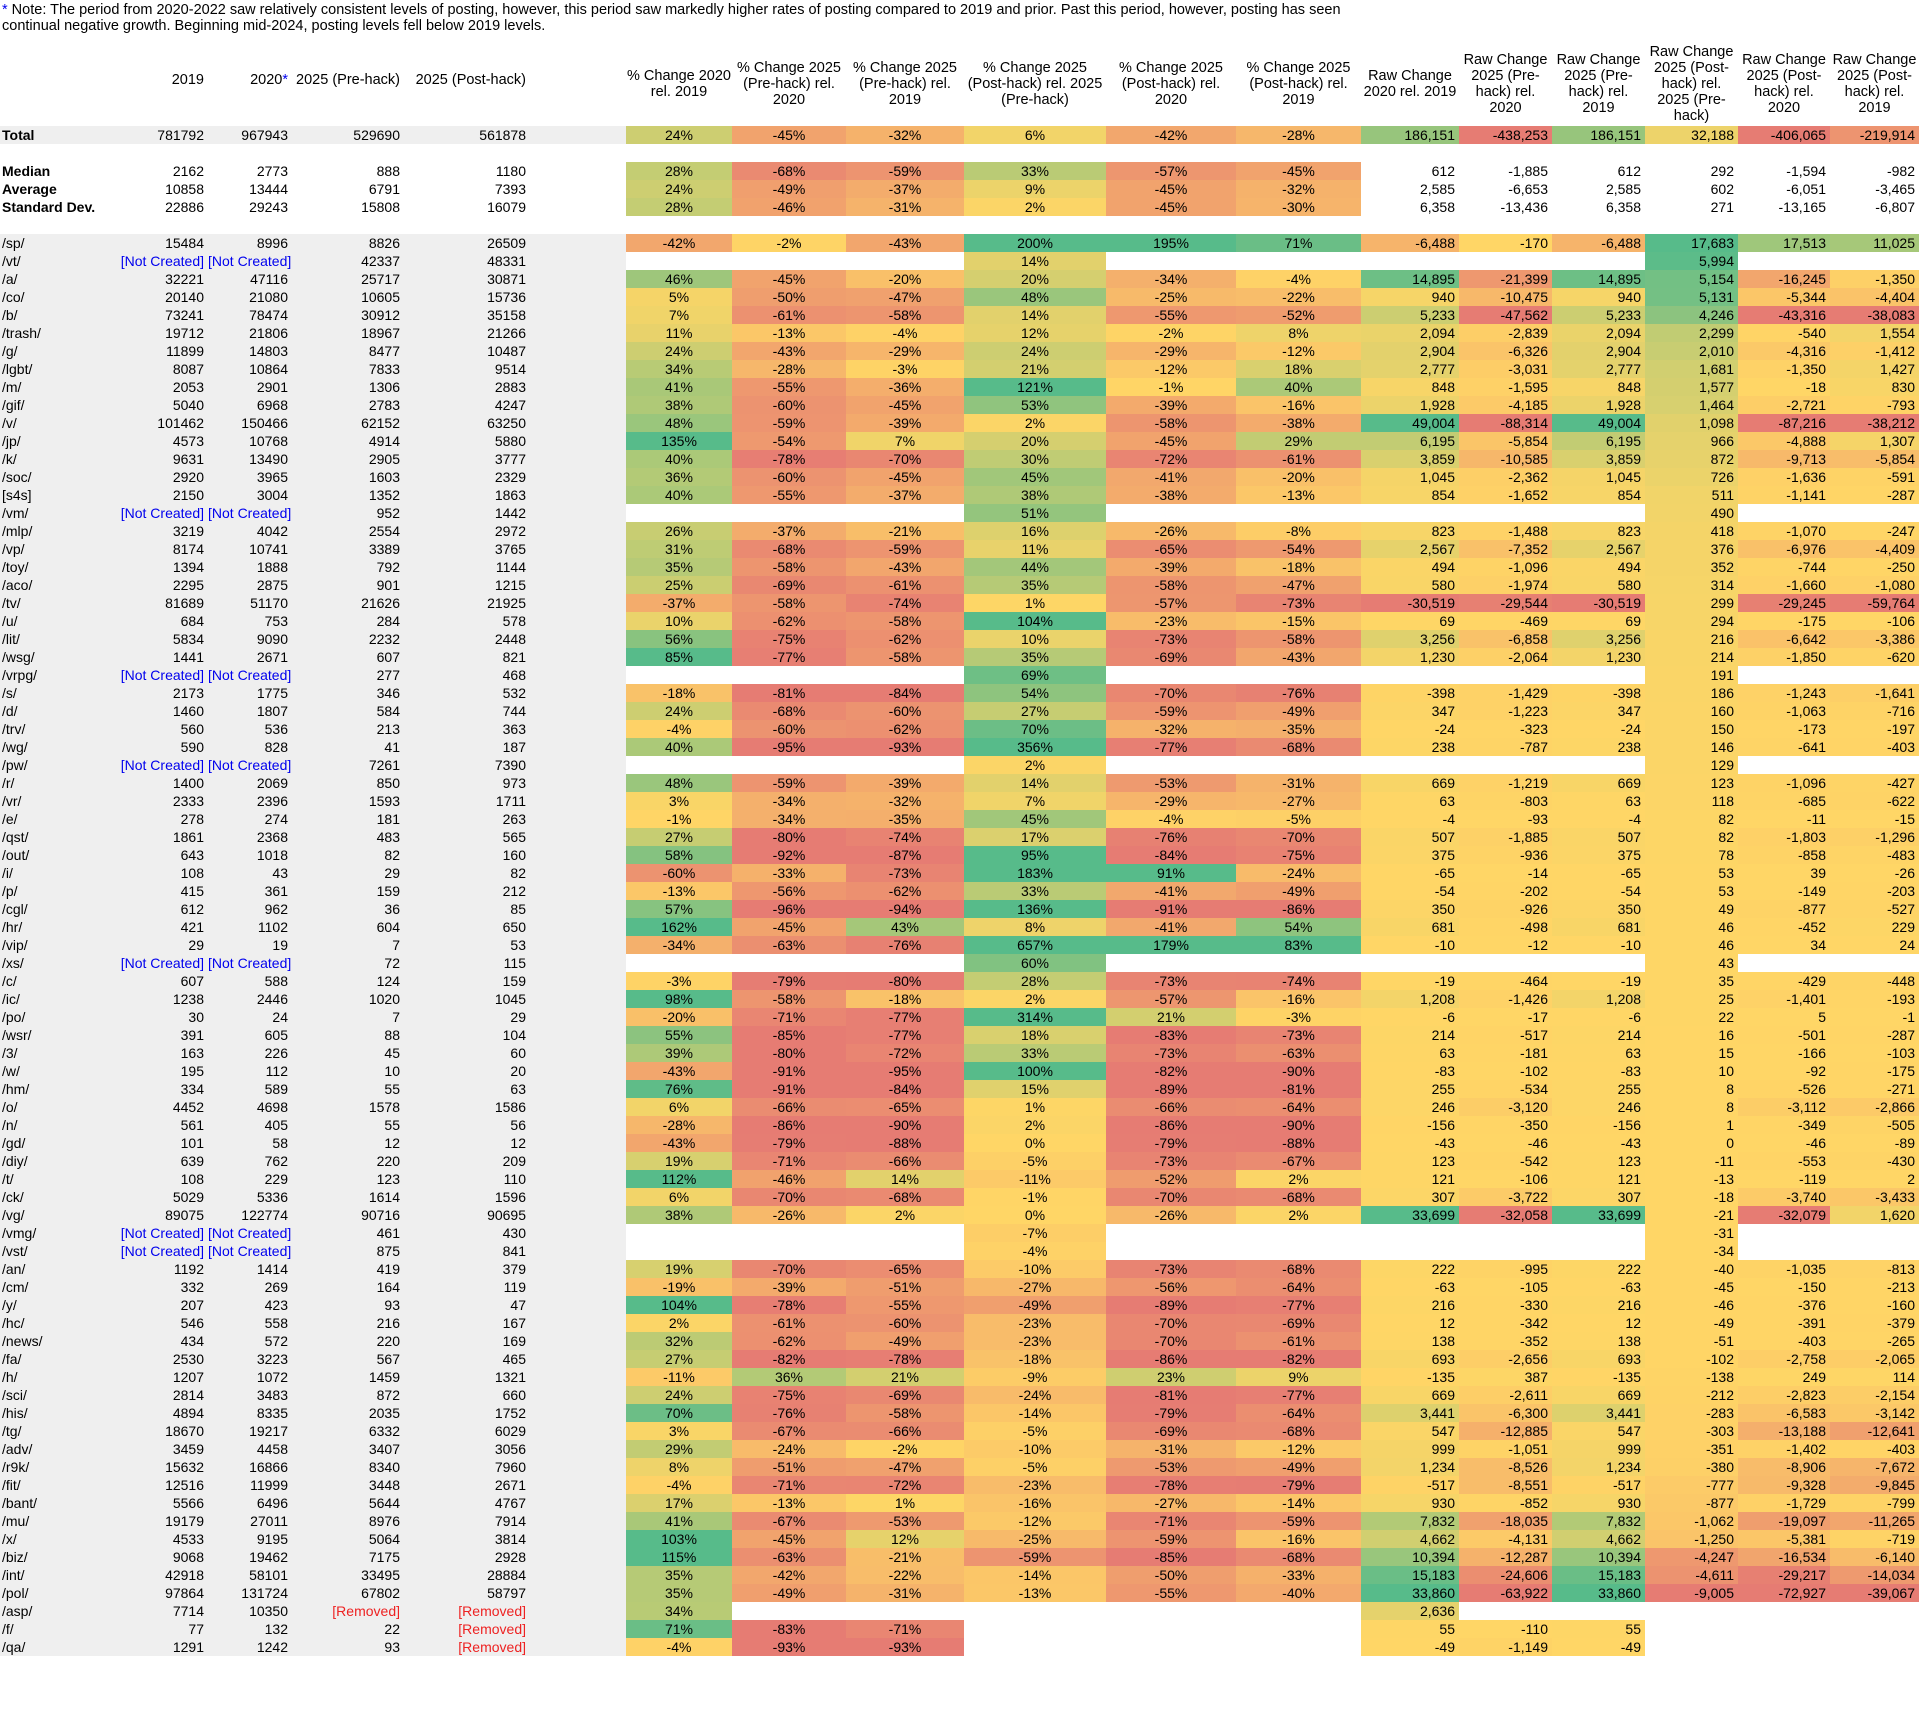 The height and width of the screenshot is (1720, 1919). I want to click on table-cell: -49, so click(1598, 1647).